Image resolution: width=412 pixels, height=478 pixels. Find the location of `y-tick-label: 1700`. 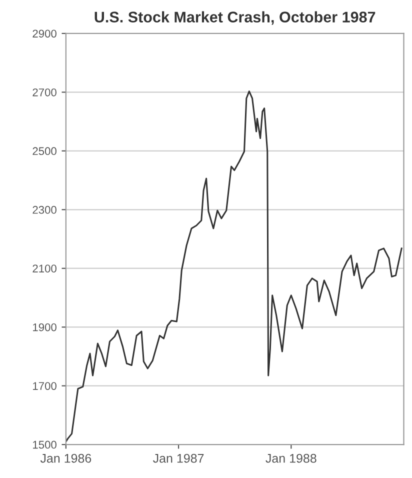

y-tick-label: 1700 is located at coordinates (44, 386).